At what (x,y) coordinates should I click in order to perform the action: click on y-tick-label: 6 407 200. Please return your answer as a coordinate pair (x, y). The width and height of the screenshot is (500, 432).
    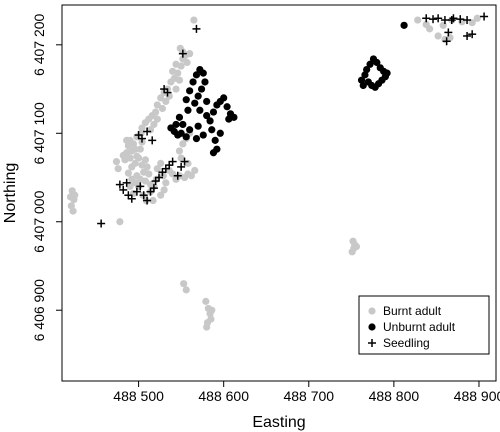
    Looking at the image, I should click on (39, 44).